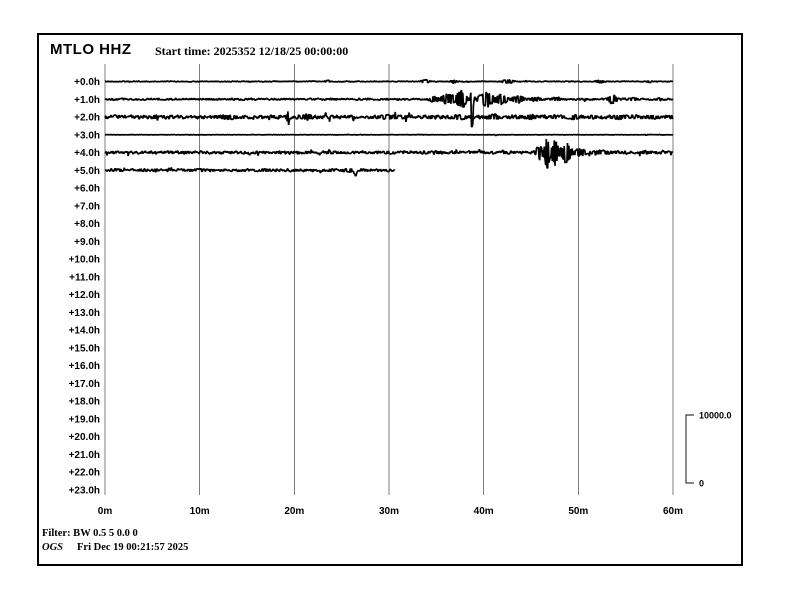  What do you see at coordinates (53, 547) in the screenshot?
I see `agency-label: OGS` at bounding box center [53, 547].